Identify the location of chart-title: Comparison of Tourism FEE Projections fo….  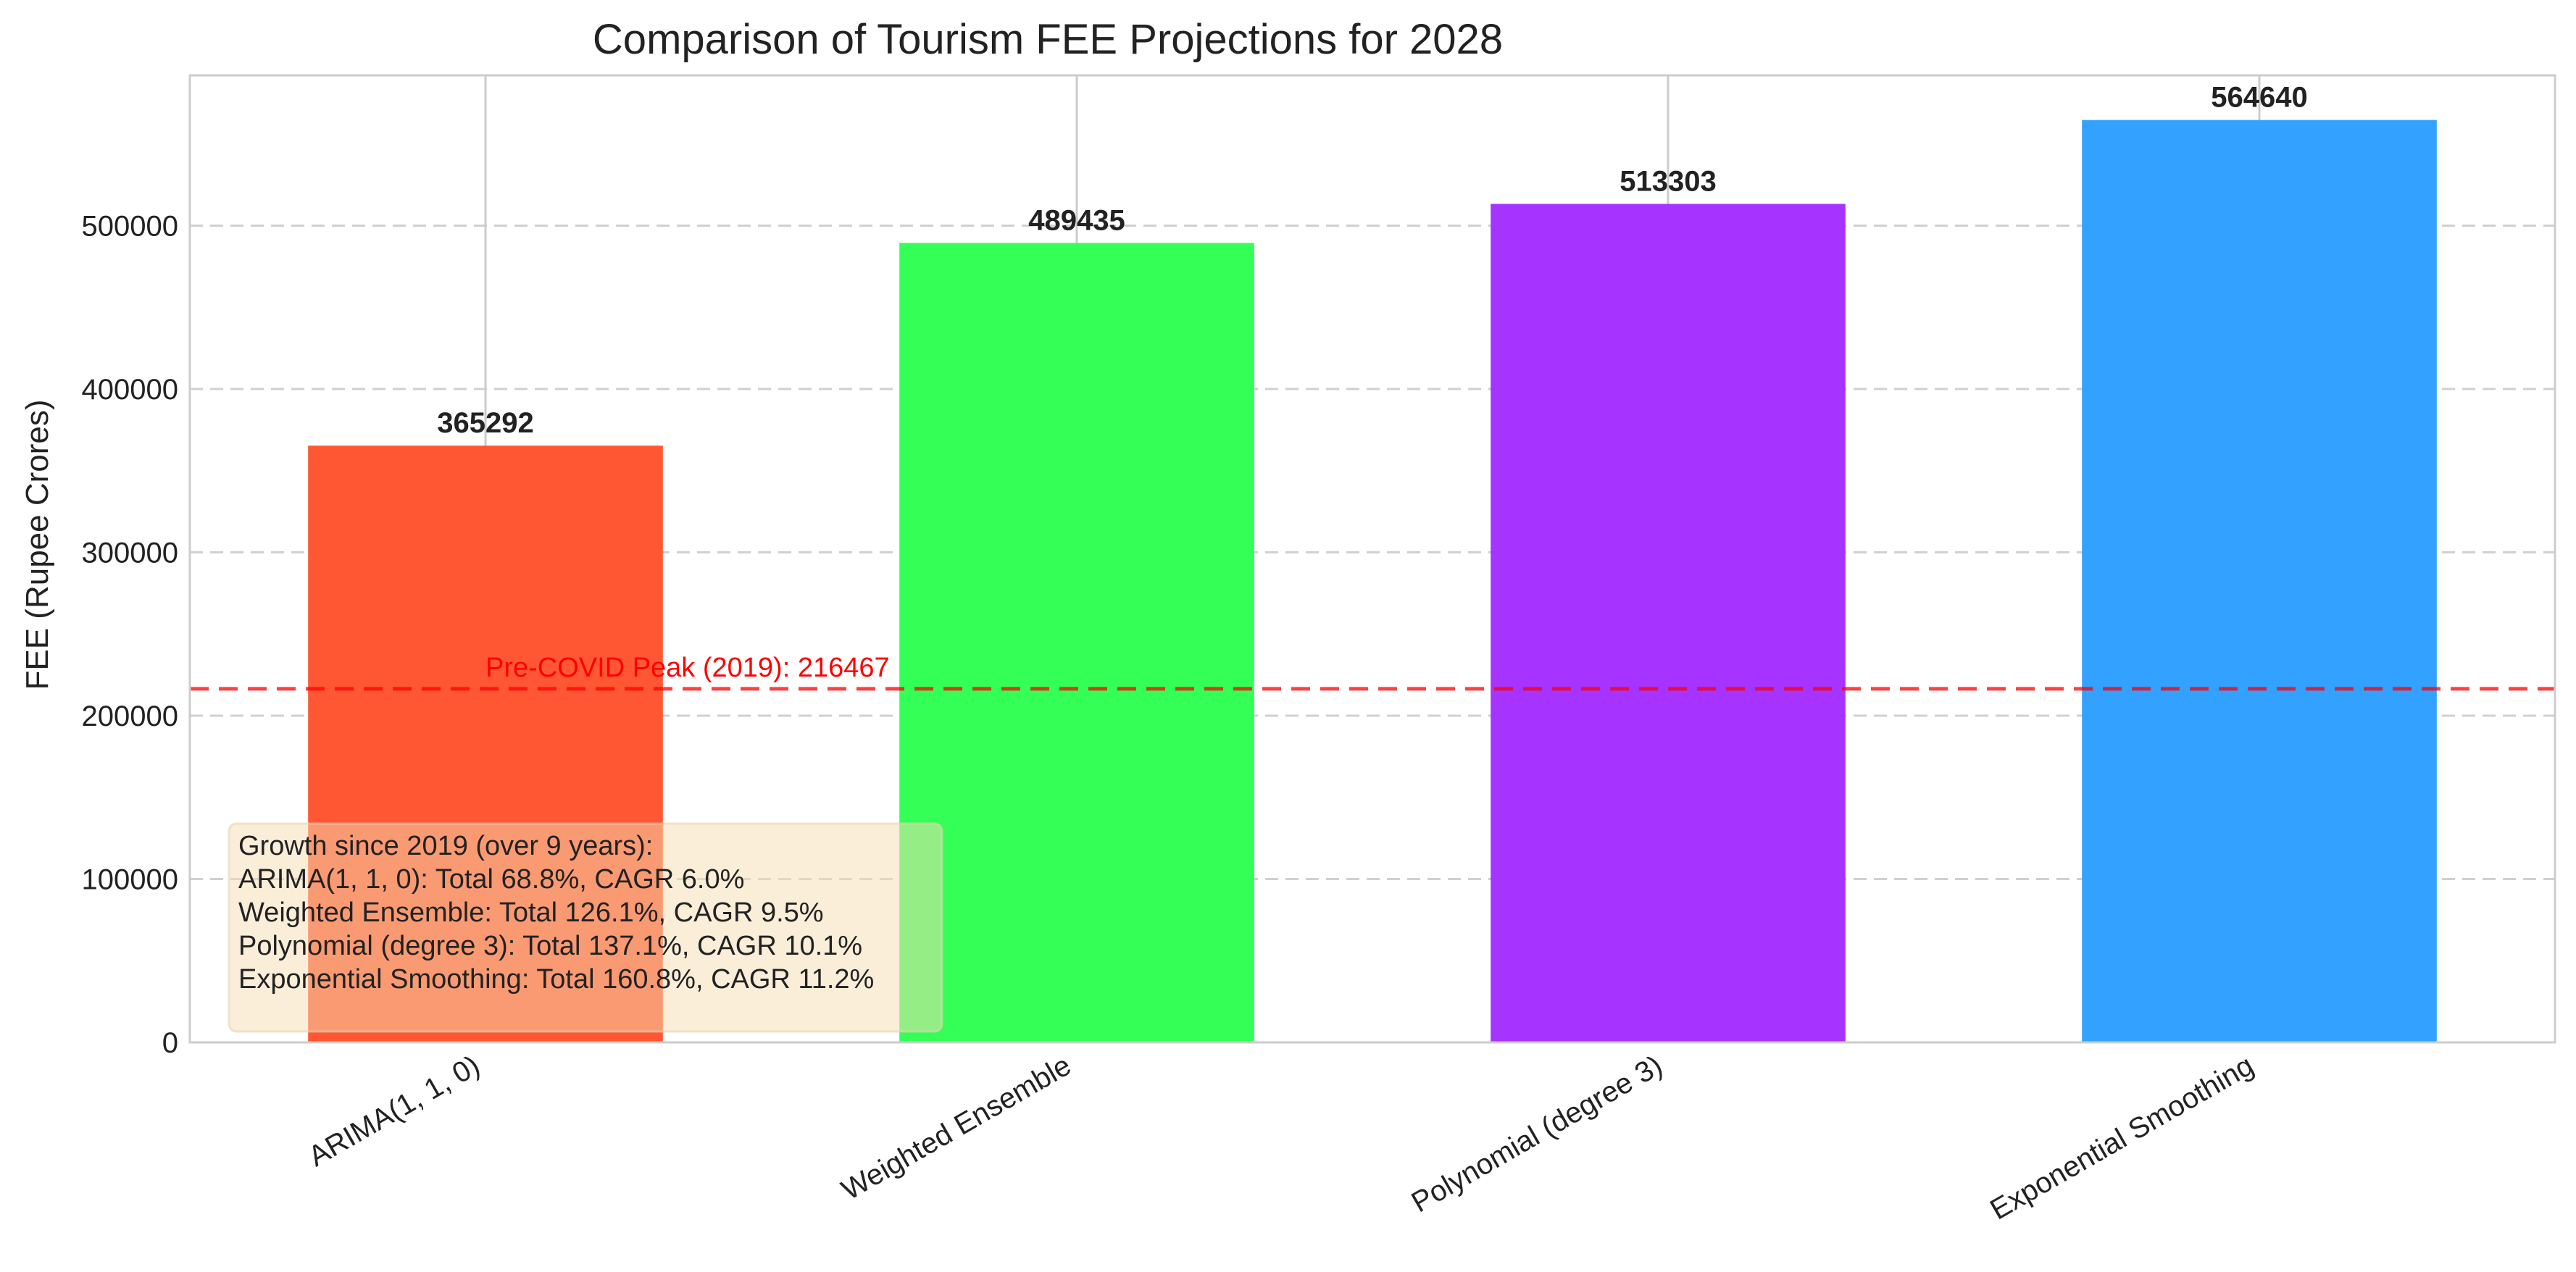
(1048, 39).